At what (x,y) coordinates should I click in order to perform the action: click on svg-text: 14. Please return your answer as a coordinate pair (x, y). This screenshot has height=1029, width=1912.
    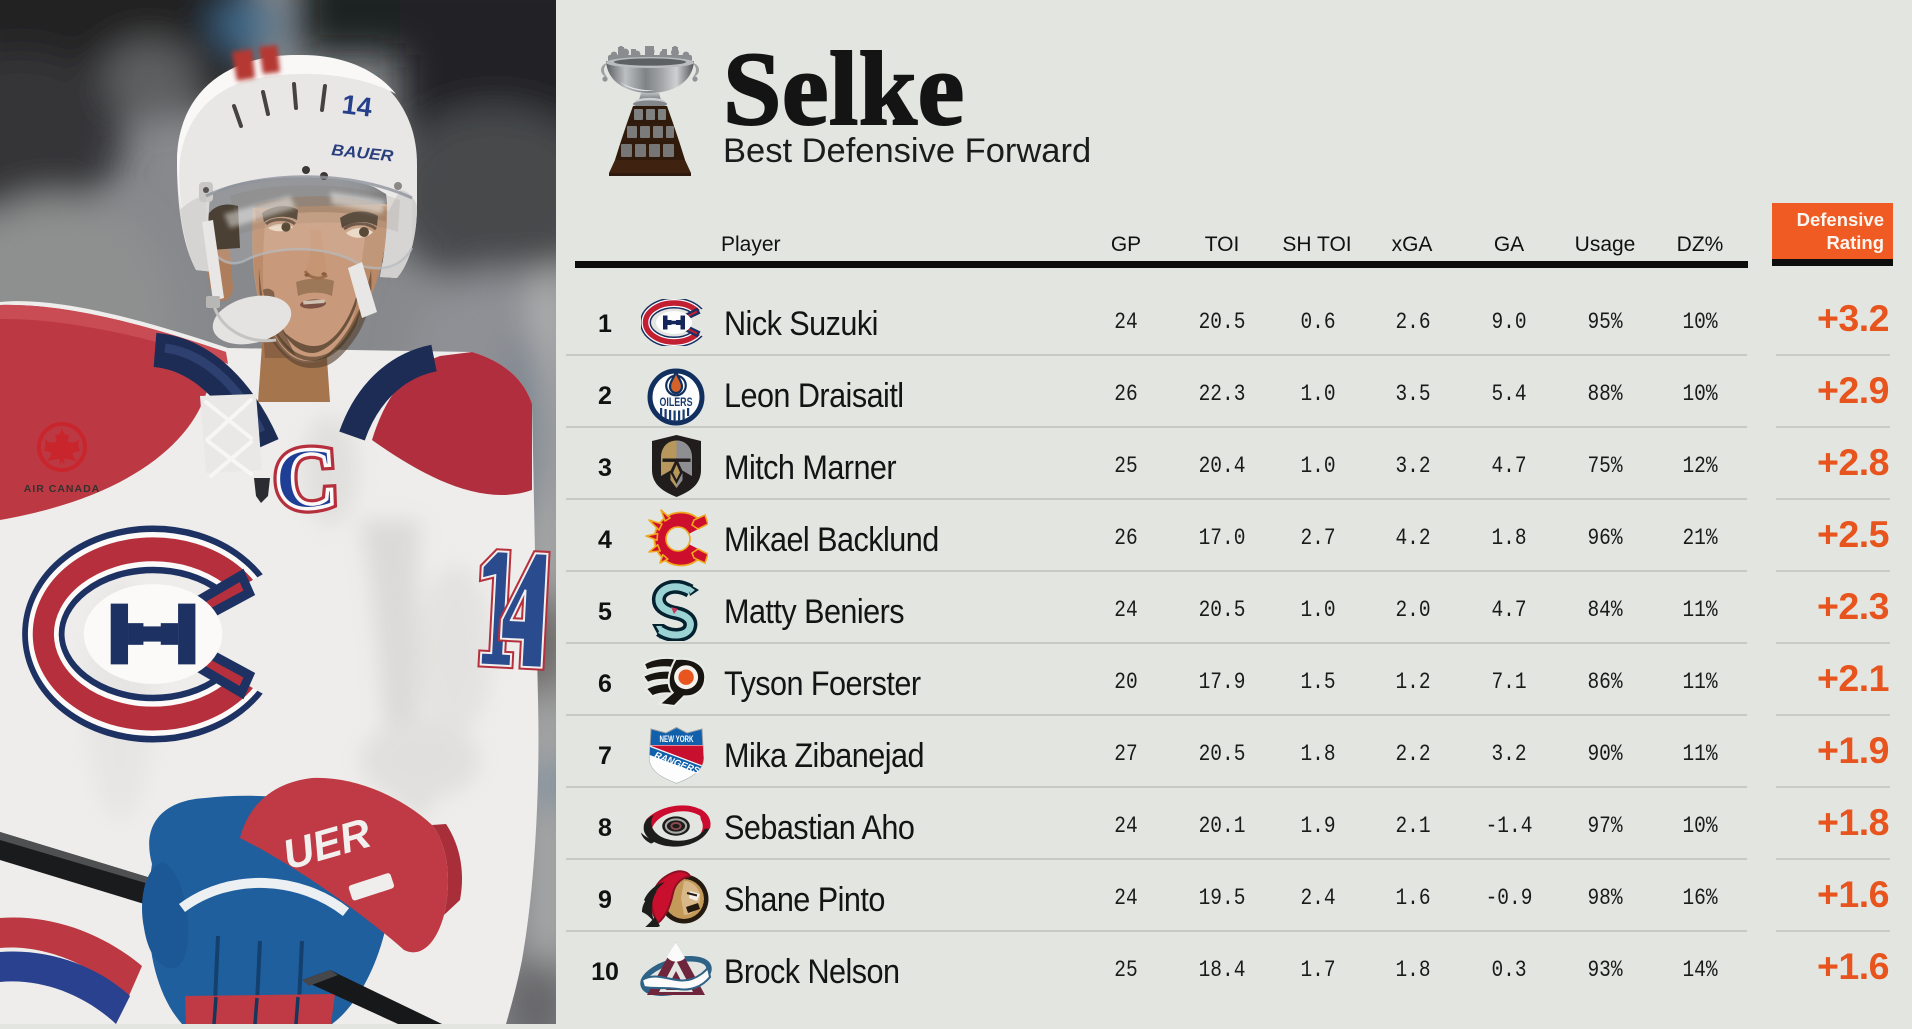
    Looking at the image, I should click on (356, 105).